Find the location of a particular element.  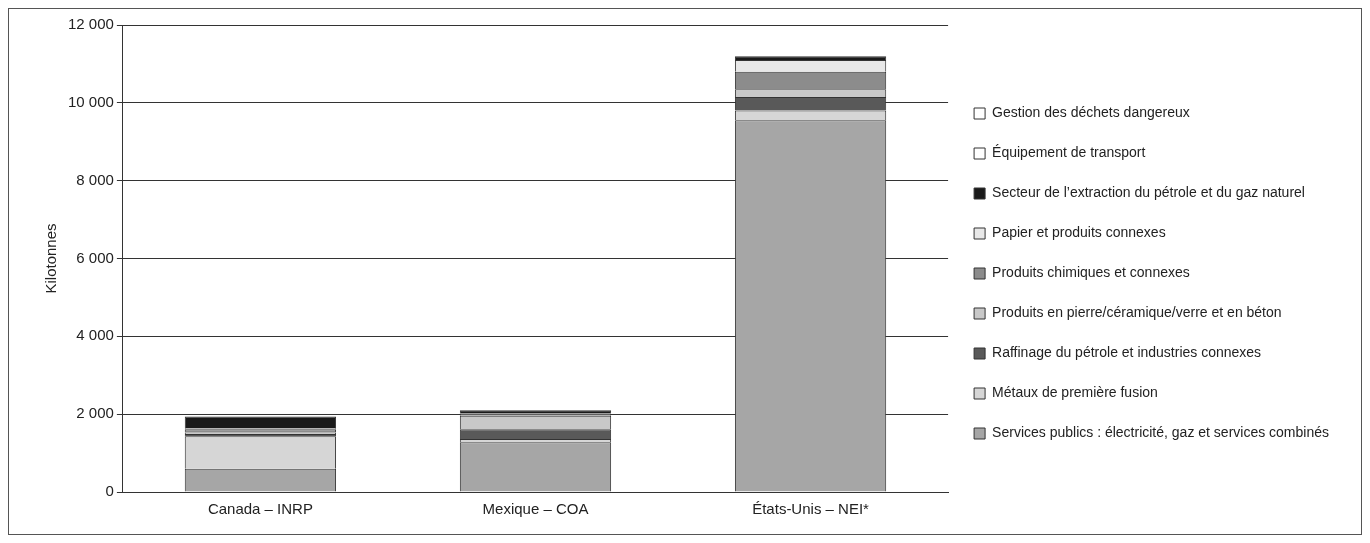

y-tick-label: 4 000 is located at coordinates (95, 335).